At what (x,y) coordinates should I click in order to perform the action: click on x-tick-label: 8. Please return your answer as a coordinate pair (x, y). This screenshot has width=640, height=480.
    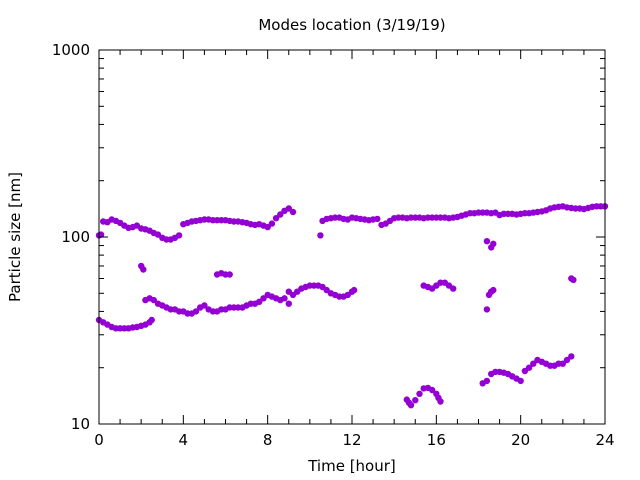
    Looking at the image, I should click on (268, 440).